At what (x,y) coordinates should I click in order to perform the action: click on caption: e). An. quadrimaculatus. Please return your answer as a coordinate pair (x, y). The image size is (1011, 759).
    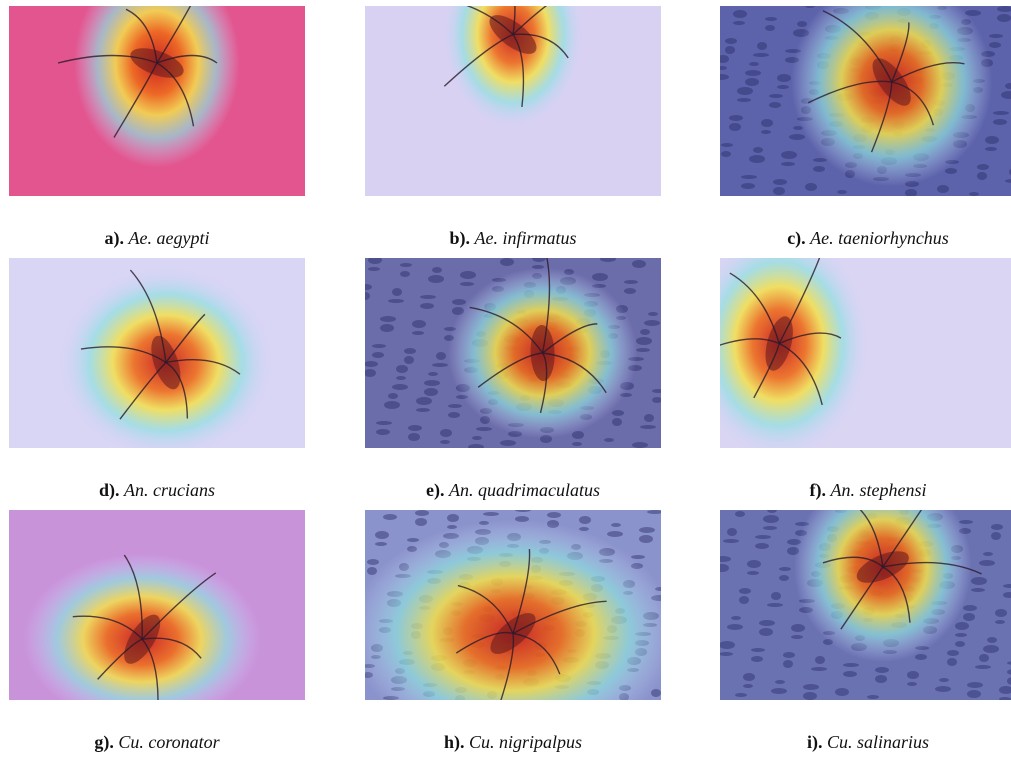
    Looking at the image, I should click on (513, 490).